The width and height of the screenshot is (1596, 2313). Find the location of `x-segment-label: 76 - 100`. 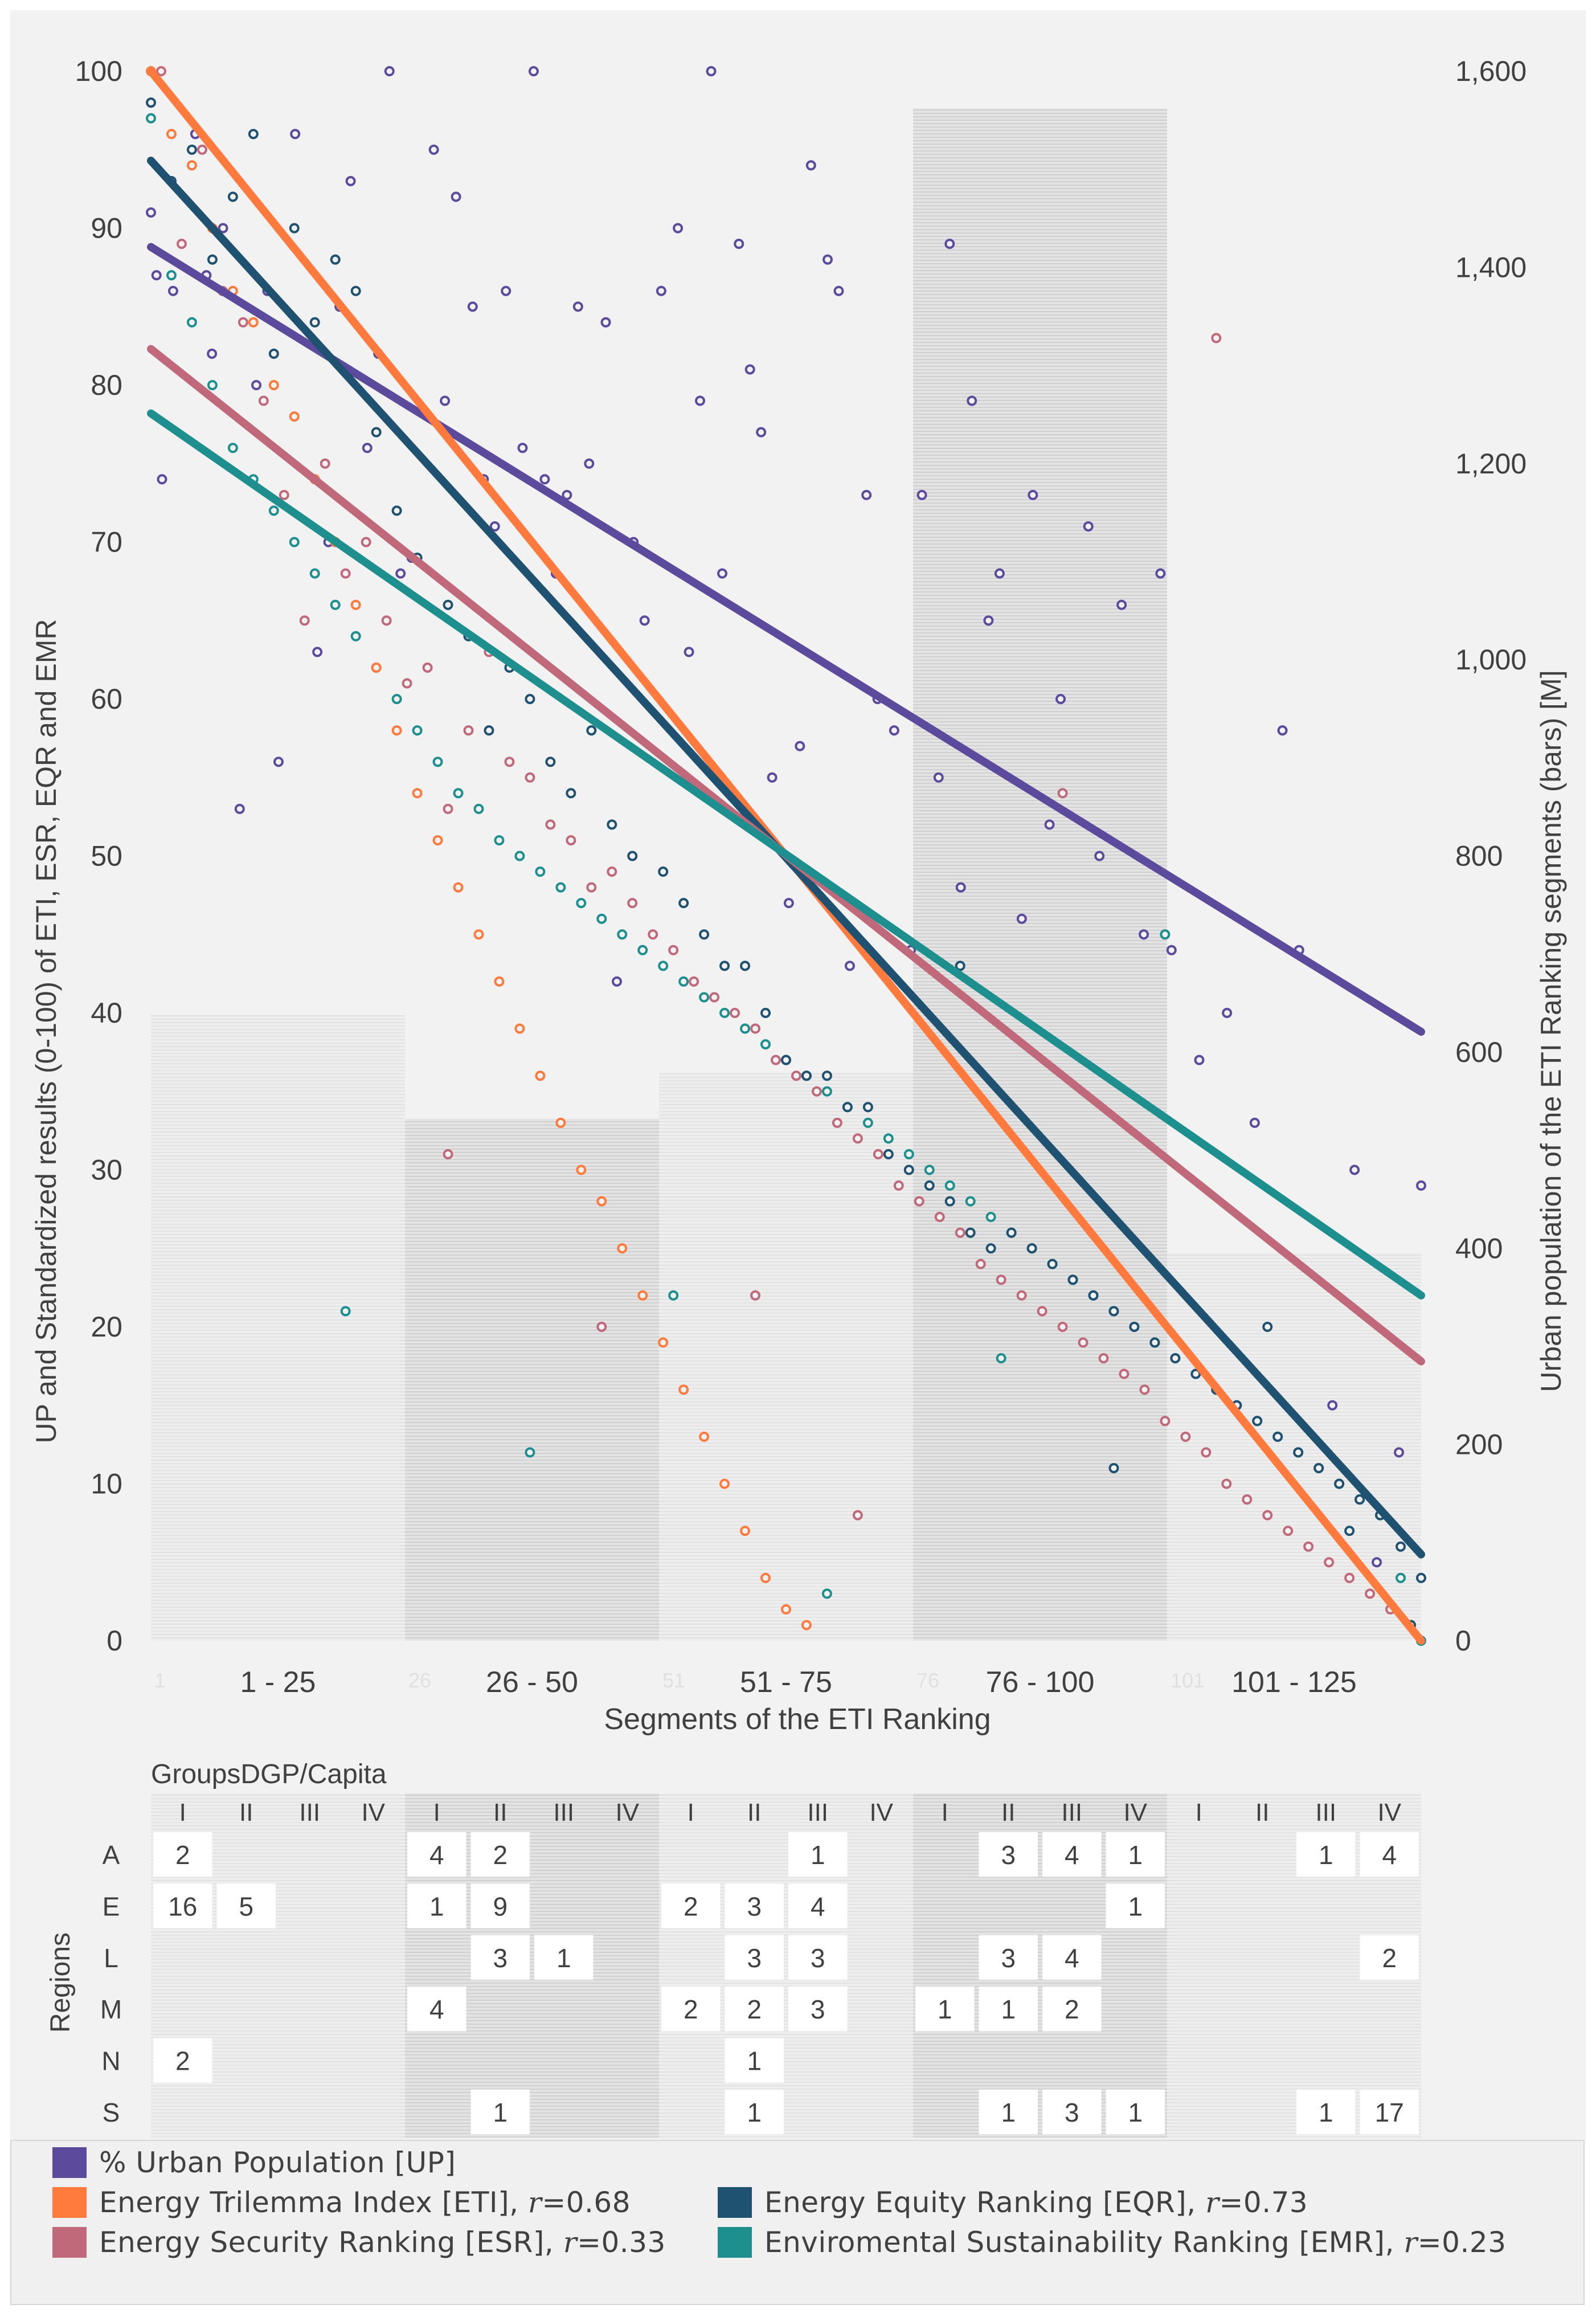

x-segment-label: 76 - 100 is located at coordinates (1040, 1683).